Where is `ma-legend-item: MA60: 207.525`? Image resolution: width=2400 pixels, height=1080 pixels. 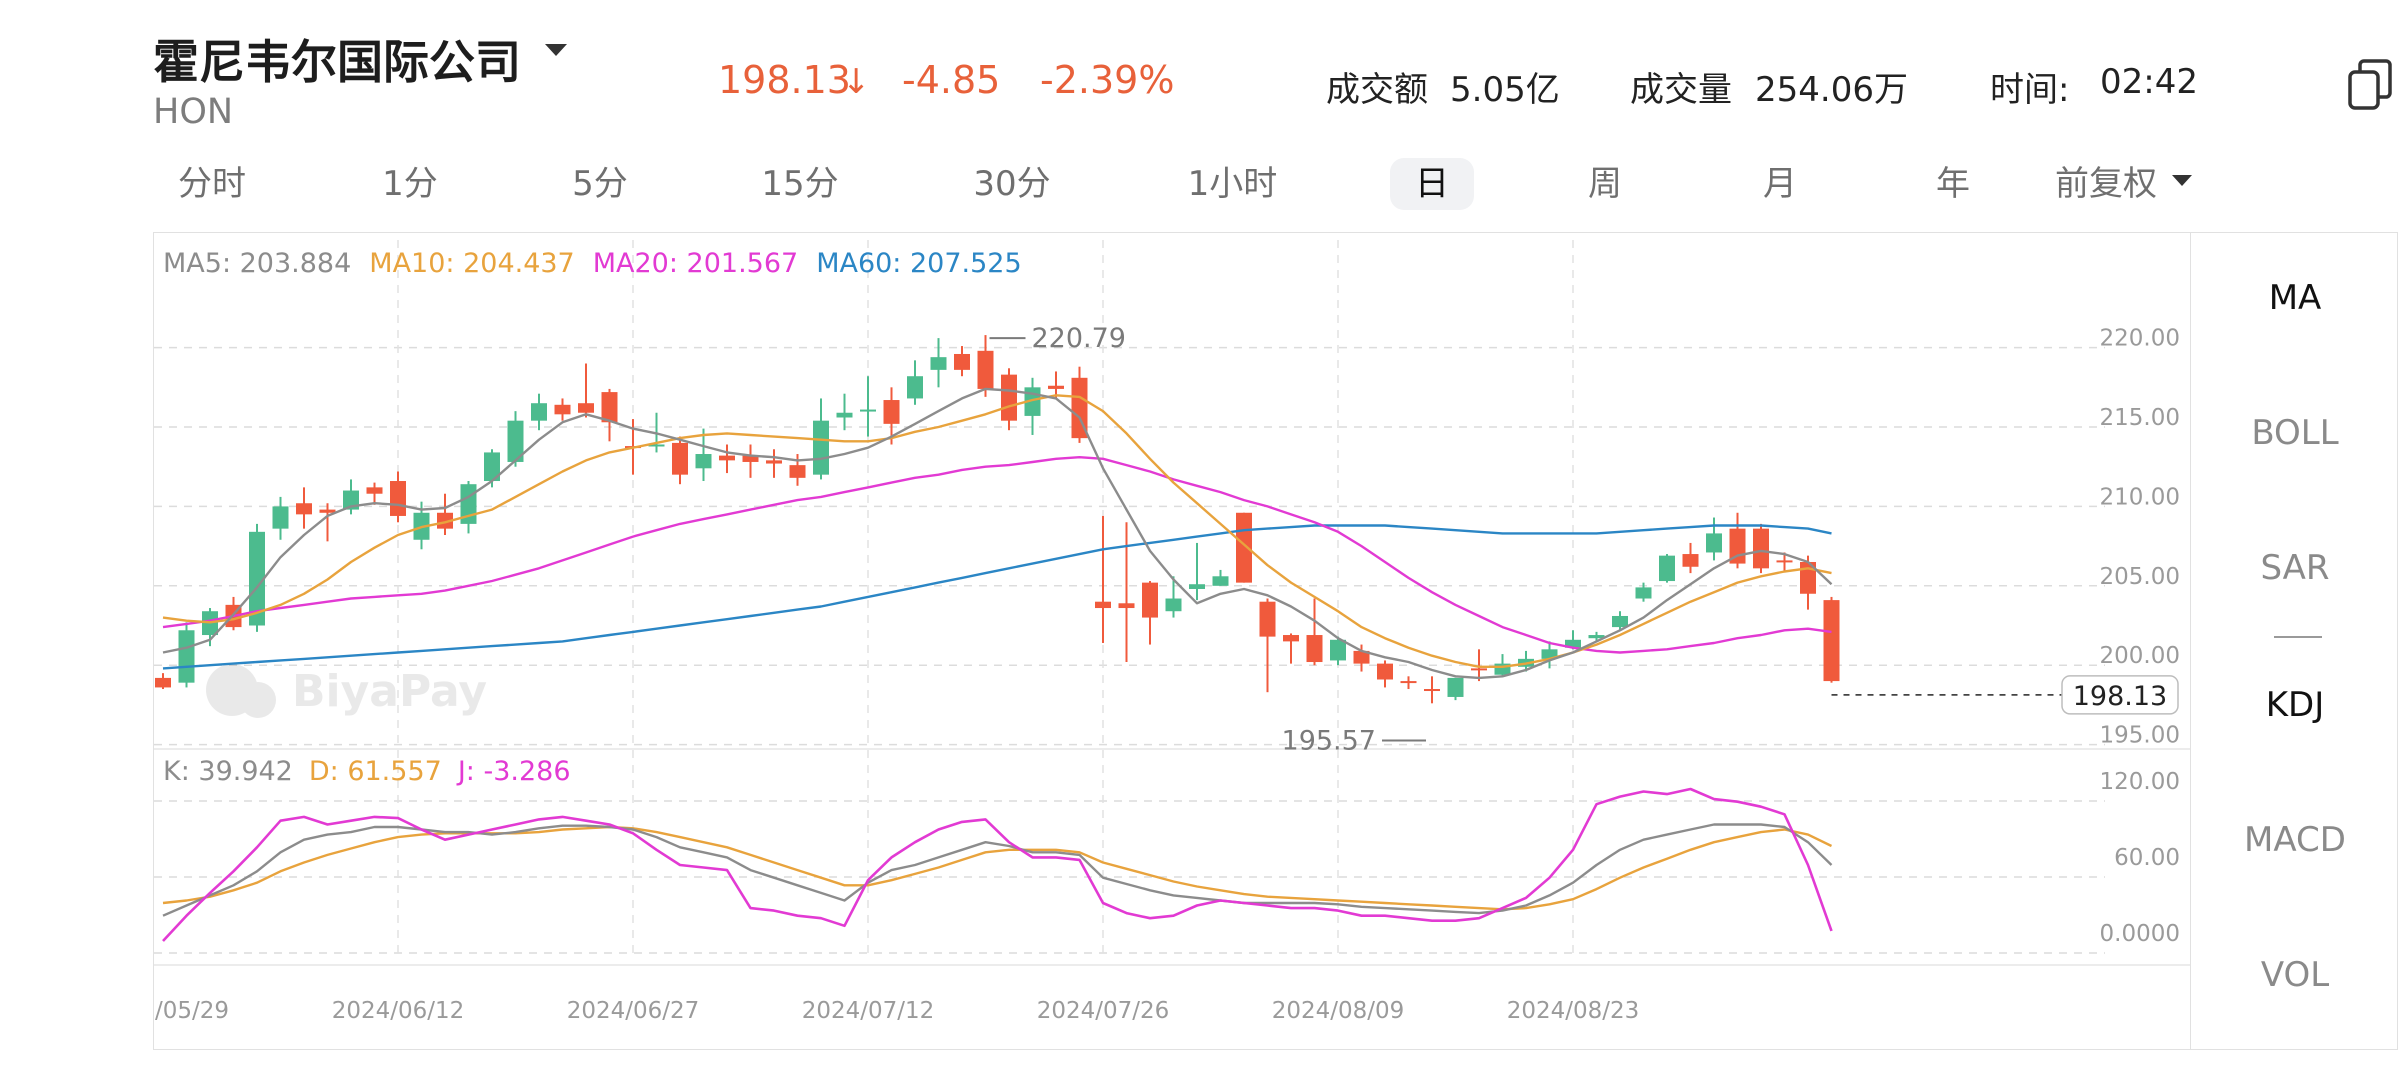
ma-legend-item: MA60: 207.525 is located at coordinates (918, 263).